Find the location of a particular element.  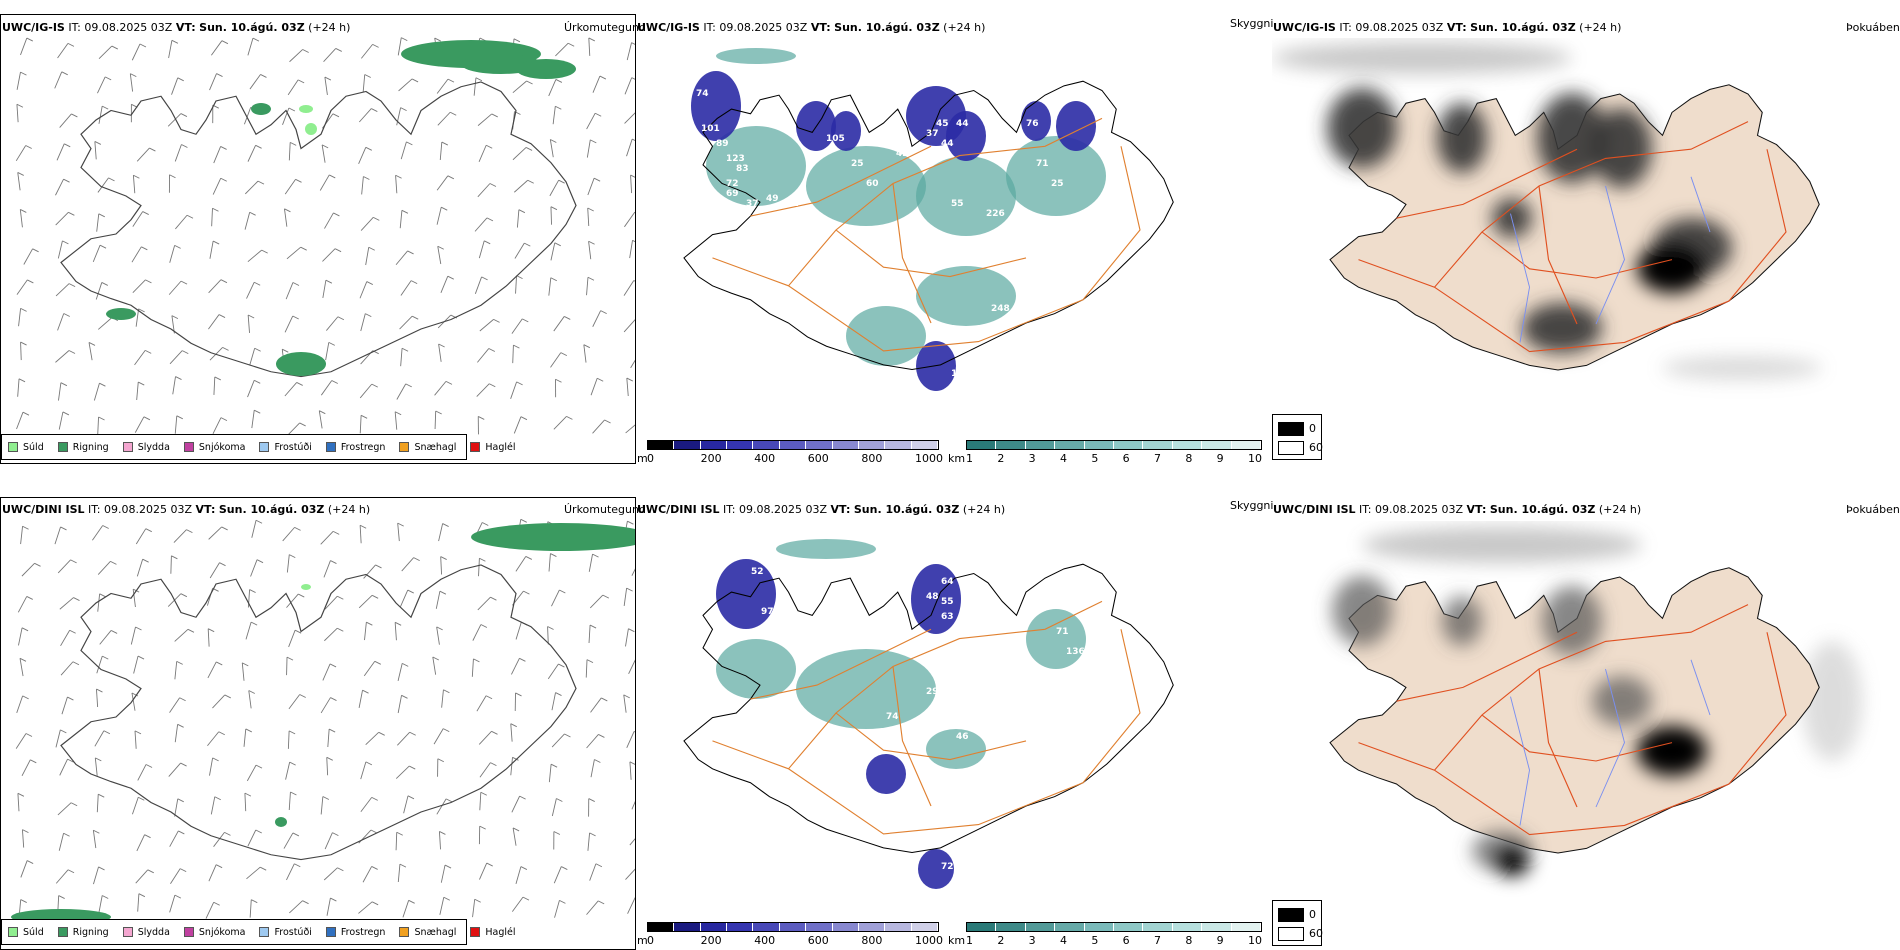

colorbar-tick: 6 is located at coordinates (1126, 940).